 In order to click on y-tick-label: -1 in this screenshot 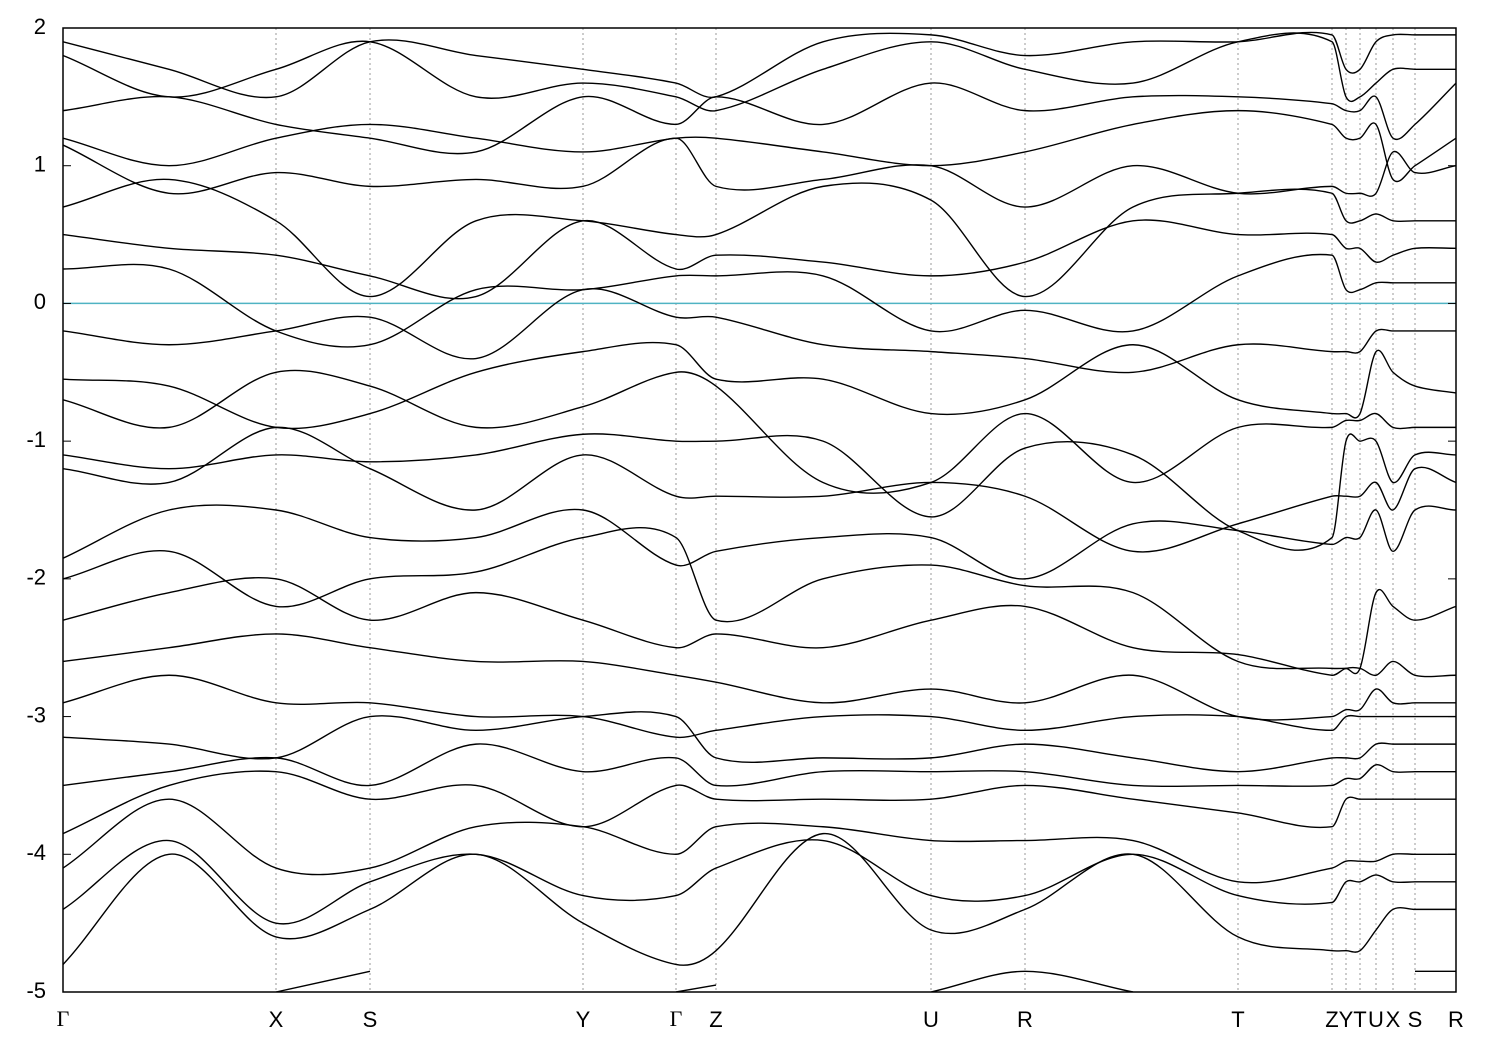, I will do `click(36, 439)`.